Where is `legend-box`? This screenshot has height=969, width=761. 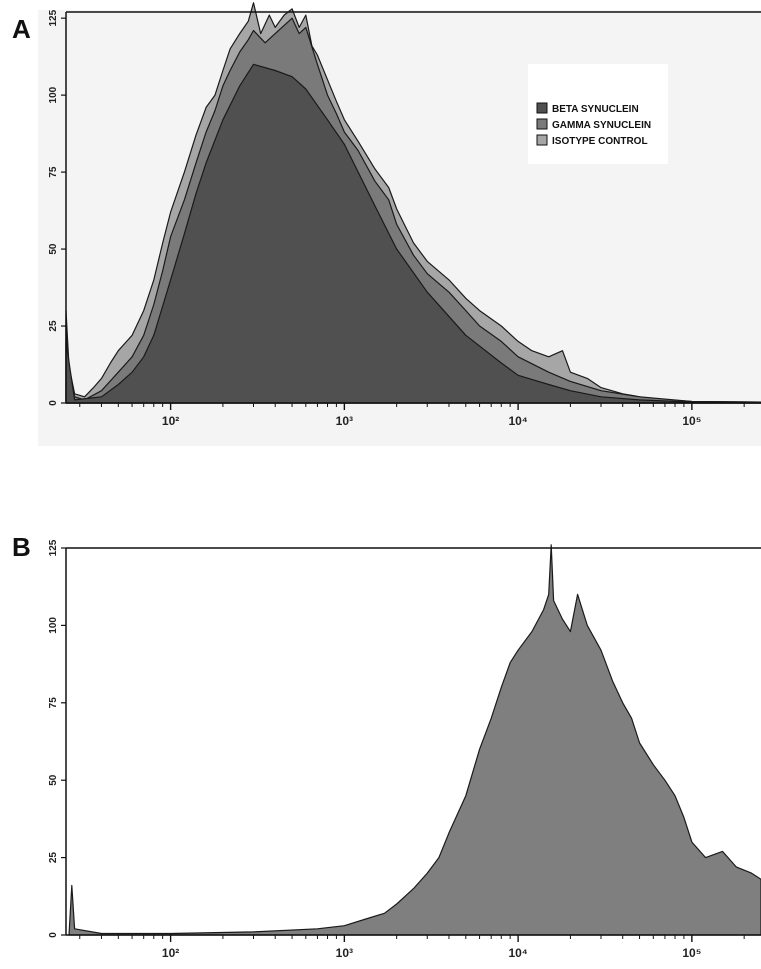
legend-box is located at coordinates (598, 114).